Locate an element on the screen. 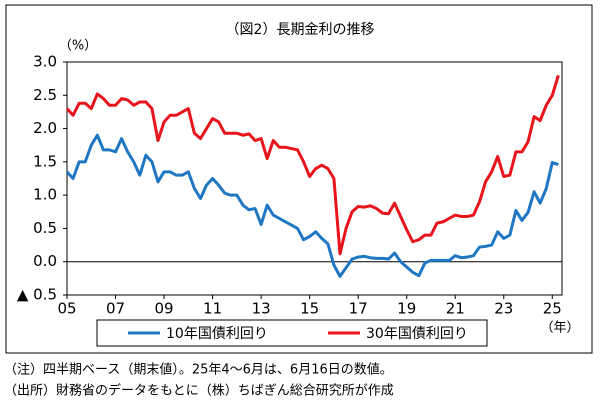 This screenshot has height=409, width=600. y-tick-label: 0.0 is located at coordinates (45, 261).